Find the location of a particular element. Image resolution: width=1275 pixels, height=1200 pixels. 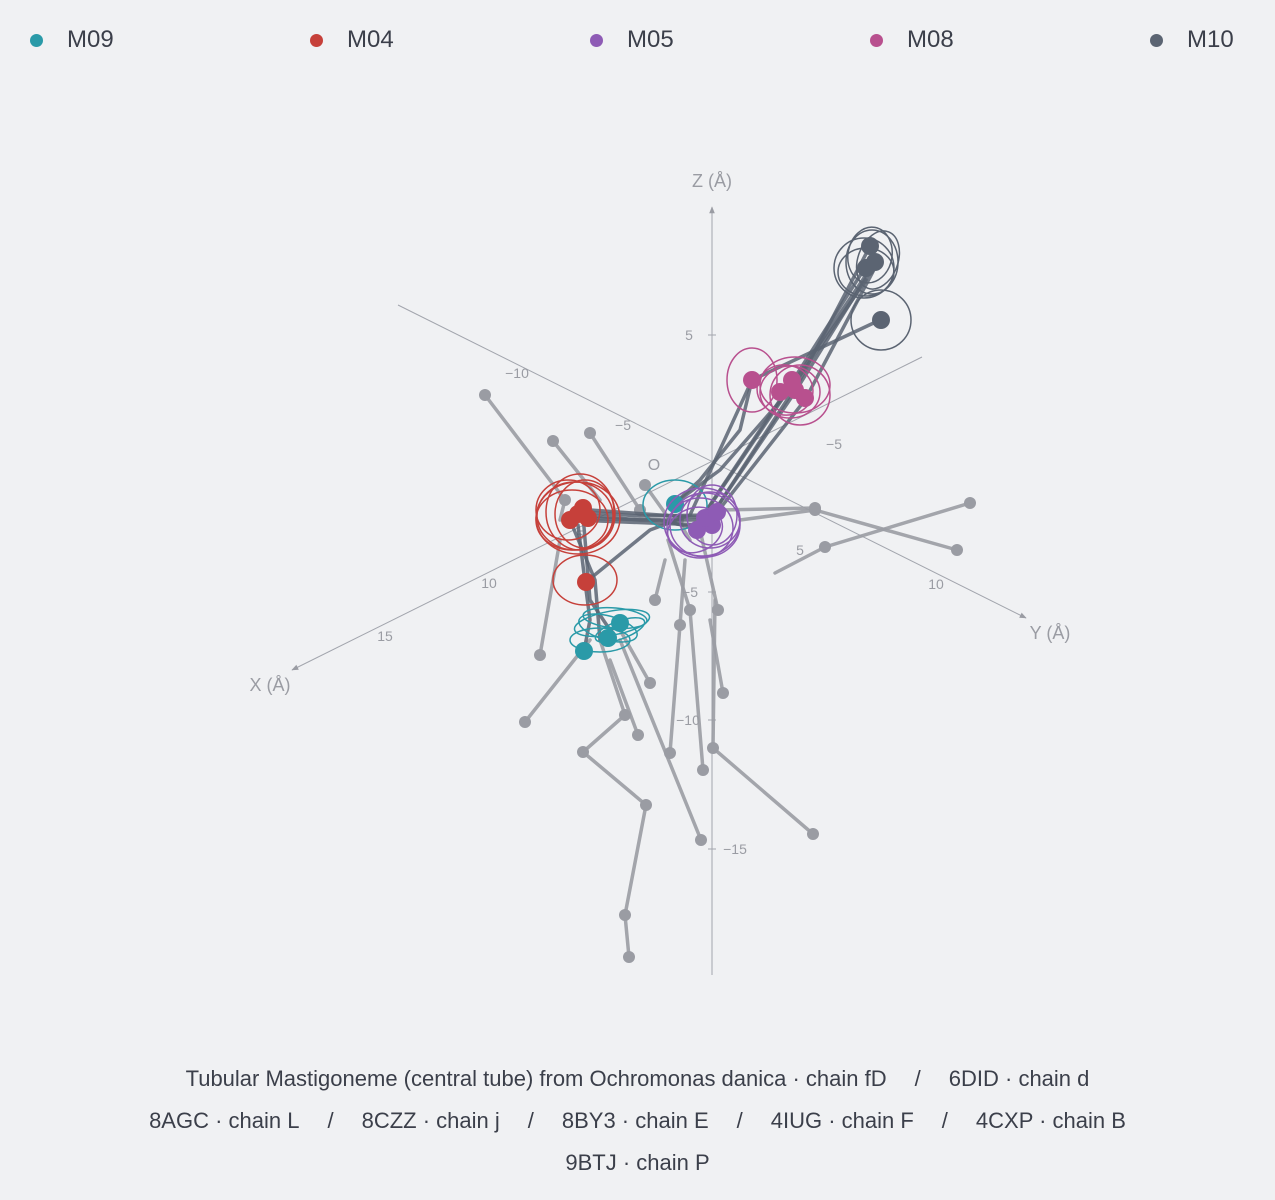

series-m09 is located at coordinates (638, 569).